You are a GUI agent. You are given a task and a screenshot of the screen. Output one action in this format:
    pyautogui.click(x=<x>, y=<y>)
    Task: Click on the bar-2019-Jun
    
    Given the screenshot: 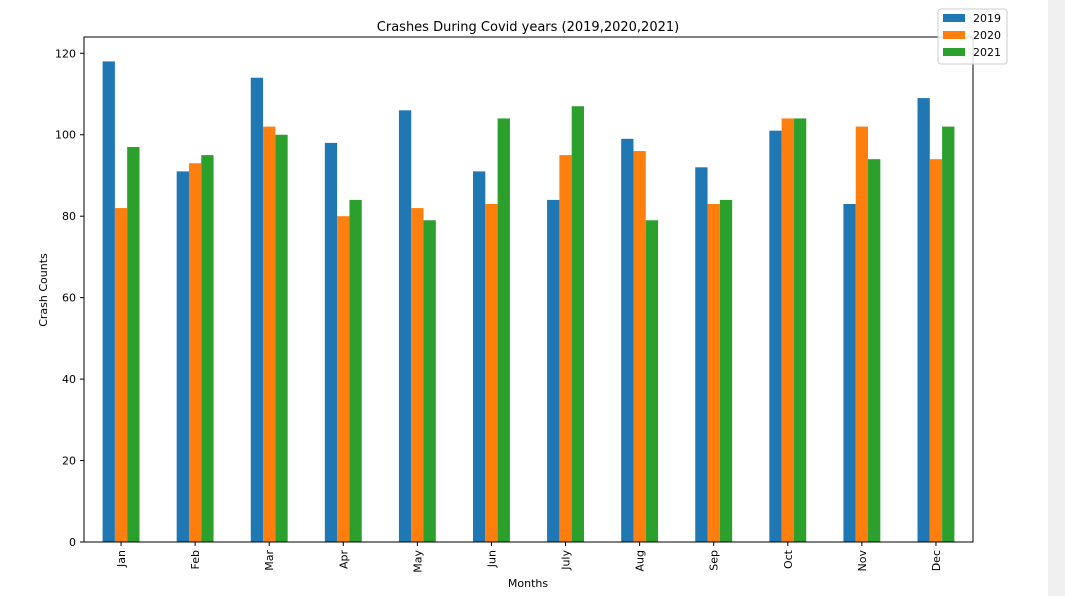 What is the action you would take?
    pyautogui.click(x=479, y=357)
    